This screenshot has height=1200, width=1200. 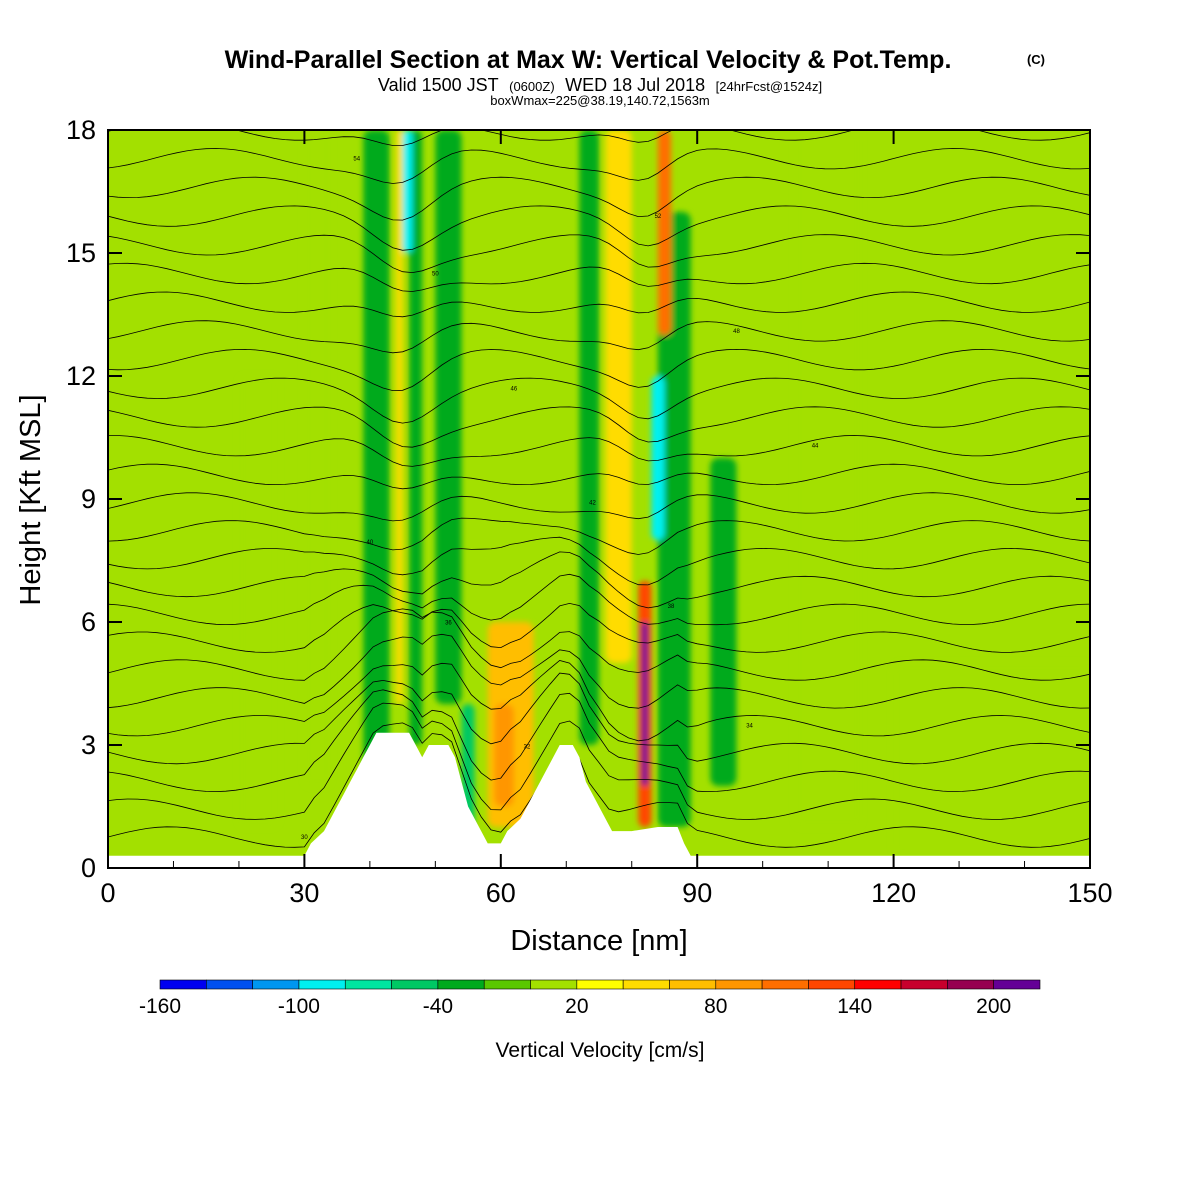 I want to click on colorbar-label: Vertical Velocity [cm/s], so click(x=600, y=1050).